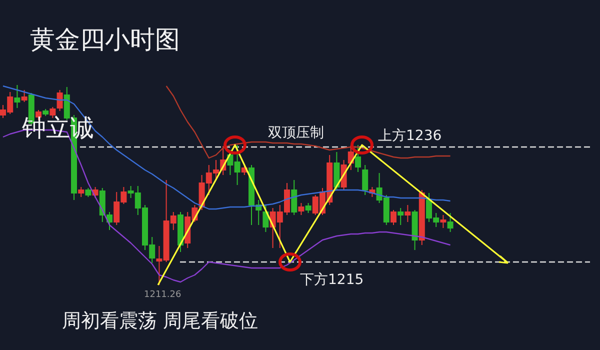  Describe the element at coordinates (332, 280) in the screenshot. I see `ref-line-label: 下方1215` at that location.